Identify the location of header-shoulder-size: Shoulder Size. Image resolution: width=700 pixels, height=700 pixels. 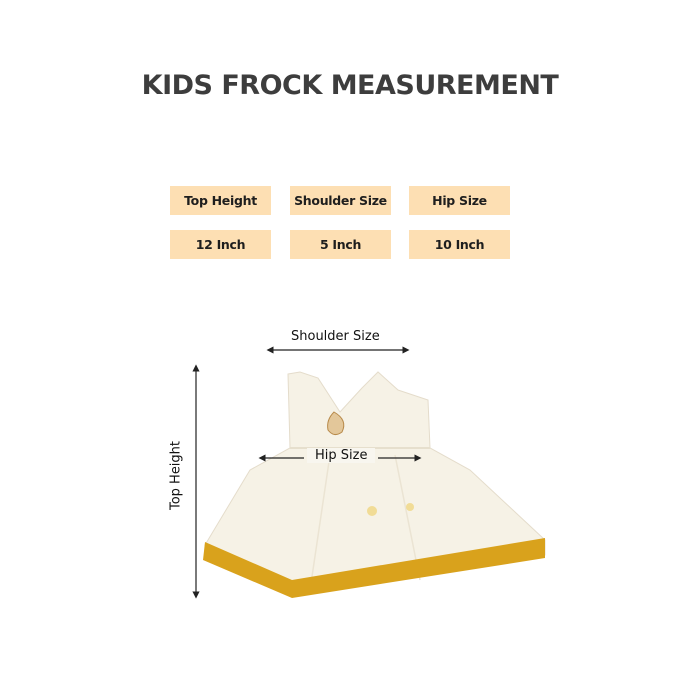
(340, 200).